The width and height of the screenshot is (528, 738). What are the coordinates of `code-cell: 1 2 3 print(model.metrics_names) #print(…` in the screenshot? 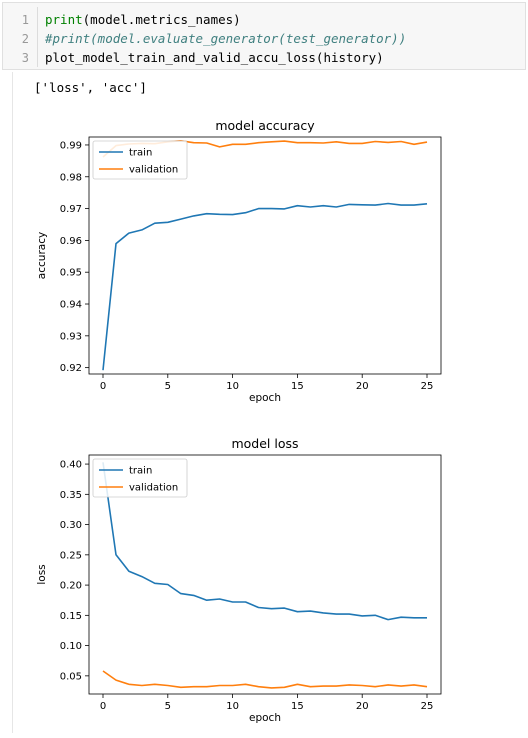 It's located at (264, 36).